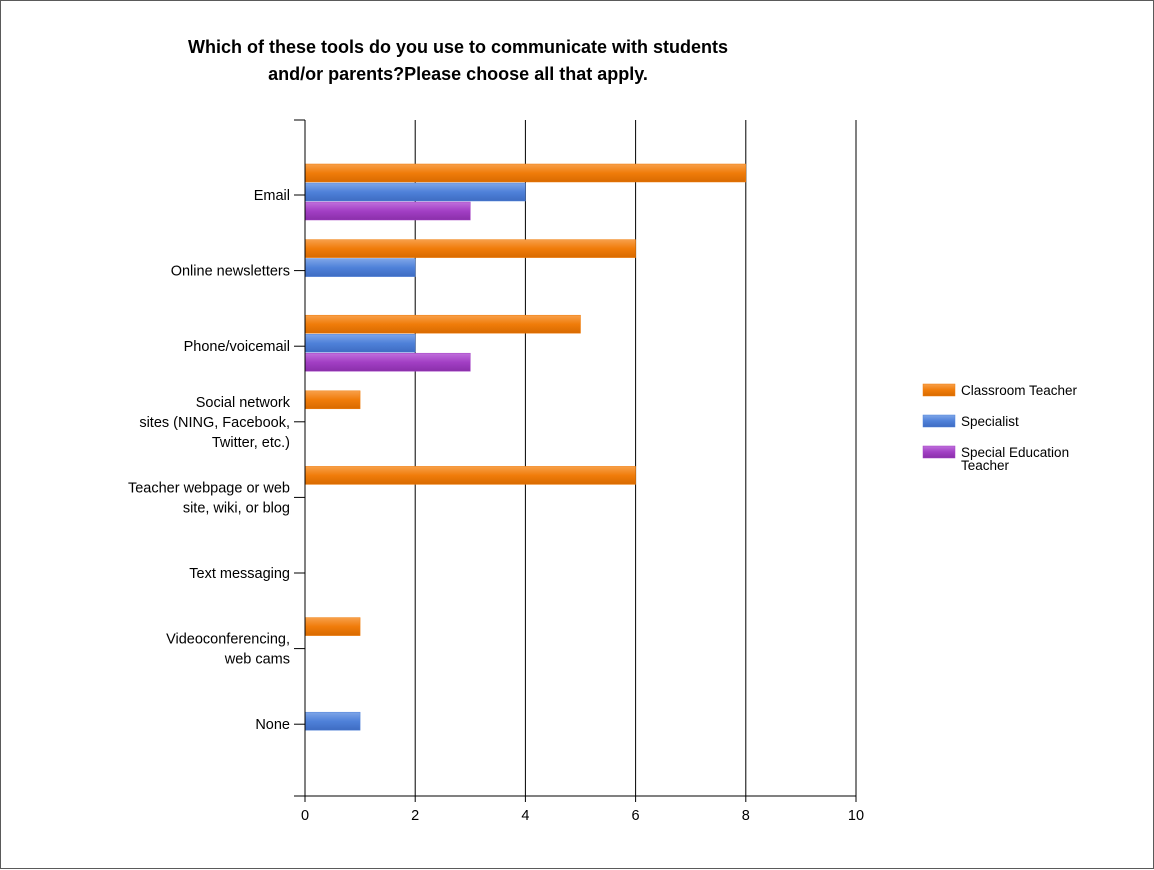 The image size is (1154, 870). I want to click on category-label-4-line-3: Twitter, etc.), so click(251, 443).